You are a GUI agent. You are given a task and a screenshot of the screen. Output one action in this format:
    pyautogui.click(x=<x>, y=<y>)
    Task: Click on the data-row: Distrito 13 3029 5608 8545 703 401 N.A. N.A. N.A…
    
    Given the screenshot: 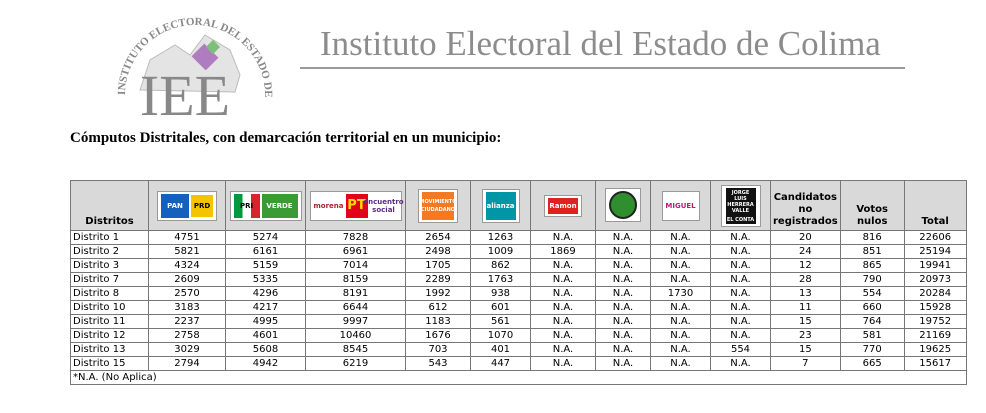 What is the action you would take?
    pyautogui.click(x=518, y=349)
    